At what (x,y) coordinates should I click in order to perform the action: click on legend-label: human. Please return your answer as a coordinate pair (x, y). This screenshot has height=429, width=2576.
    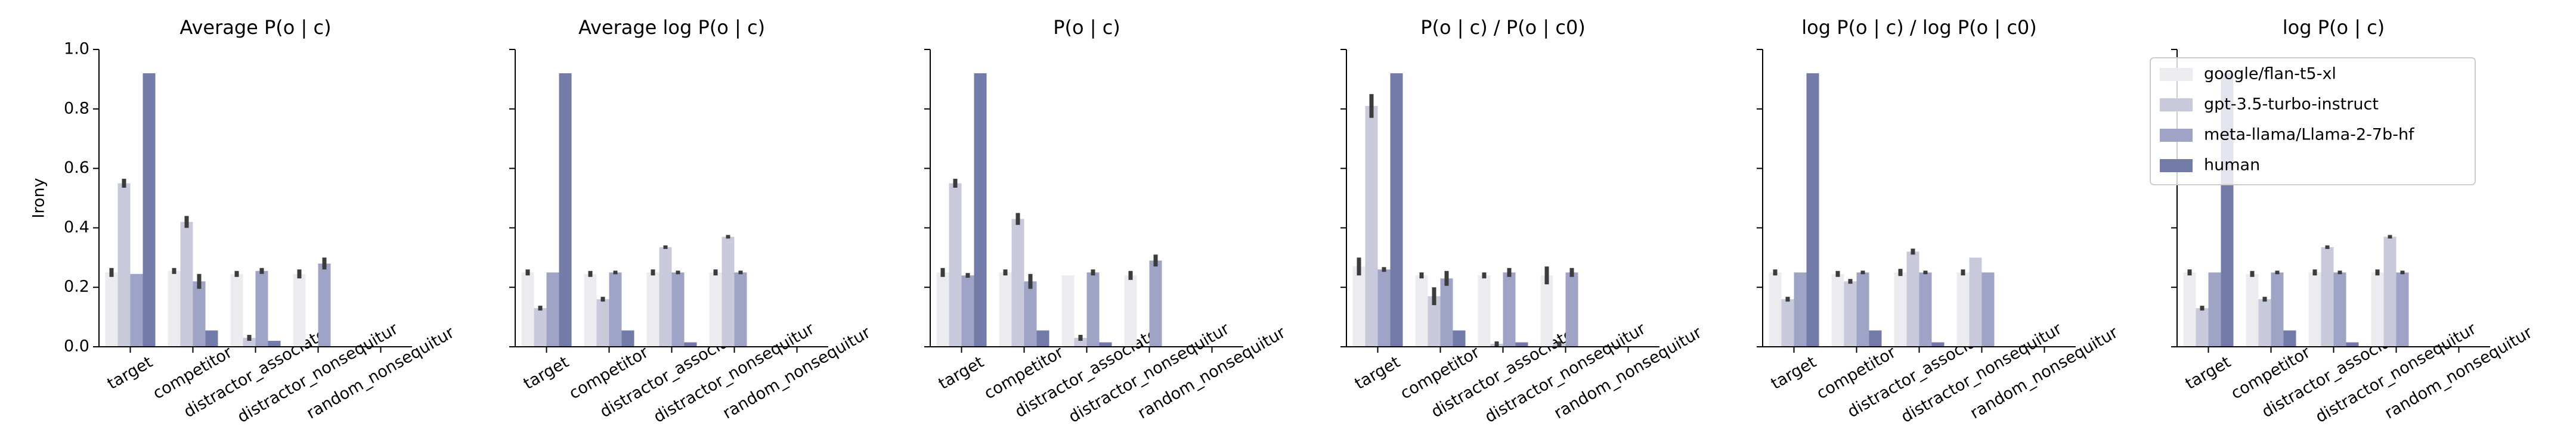
    Looking at the image, I should click on (2232, 165).